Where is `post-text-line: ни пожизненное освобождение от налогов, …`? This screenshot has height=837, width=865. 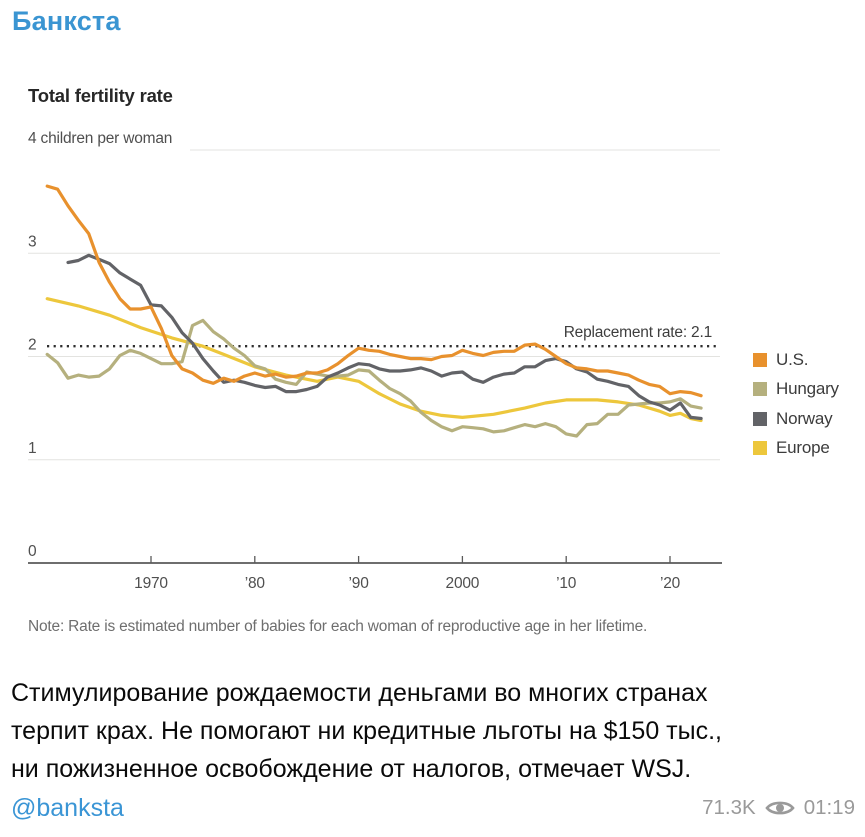
post-text-line: ни пожизненное освобождение от налогов, … is located at coordinates (351, 769).